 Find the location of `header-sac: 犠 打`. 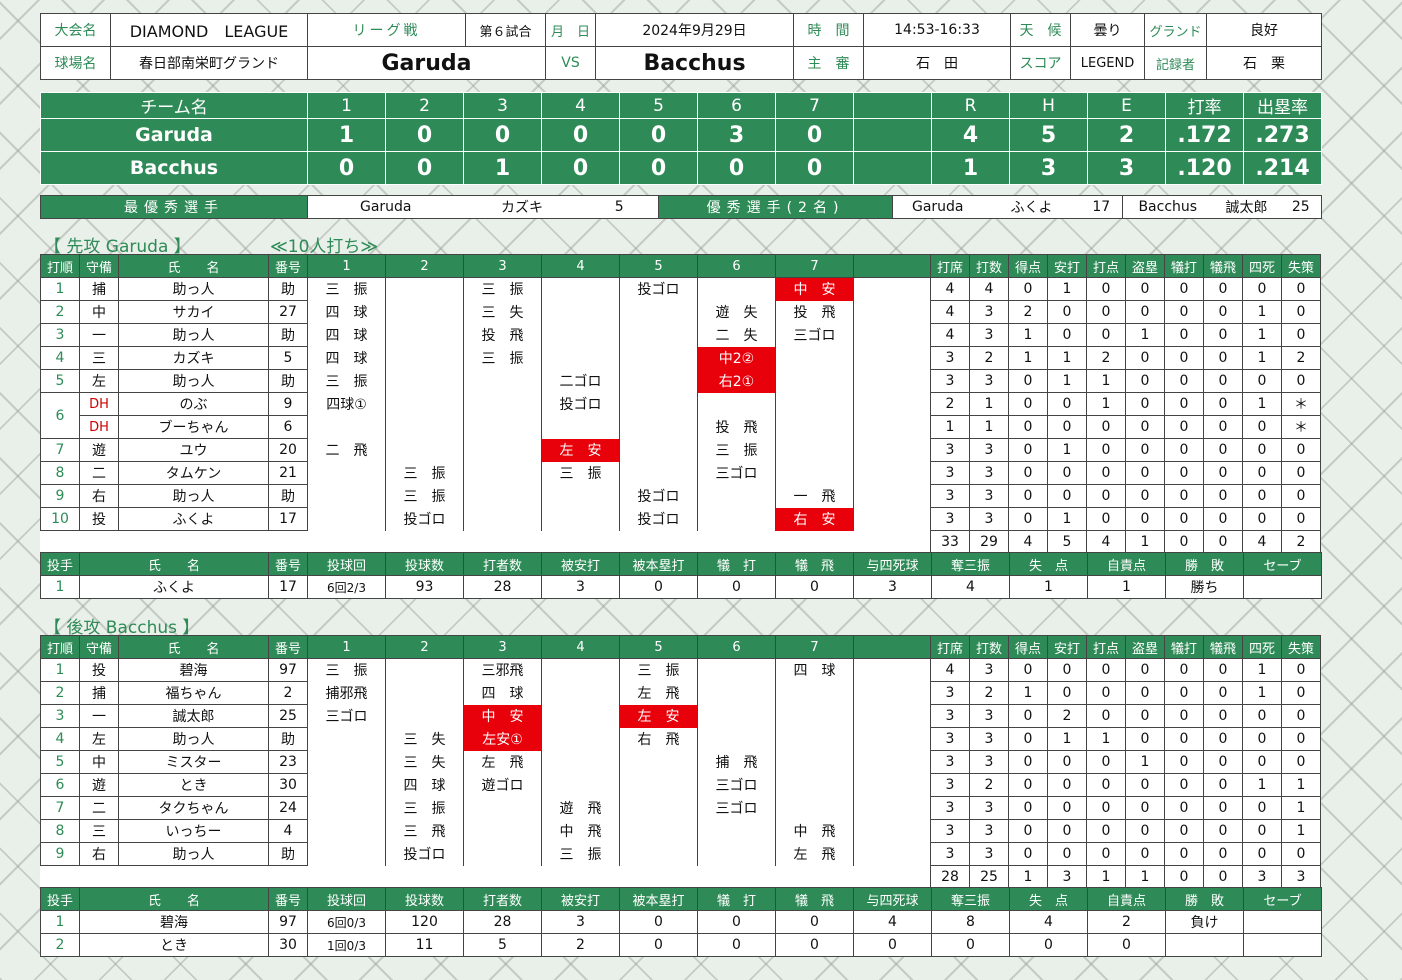

header-sac: 犠 打 is located at coordinates (736, 564).